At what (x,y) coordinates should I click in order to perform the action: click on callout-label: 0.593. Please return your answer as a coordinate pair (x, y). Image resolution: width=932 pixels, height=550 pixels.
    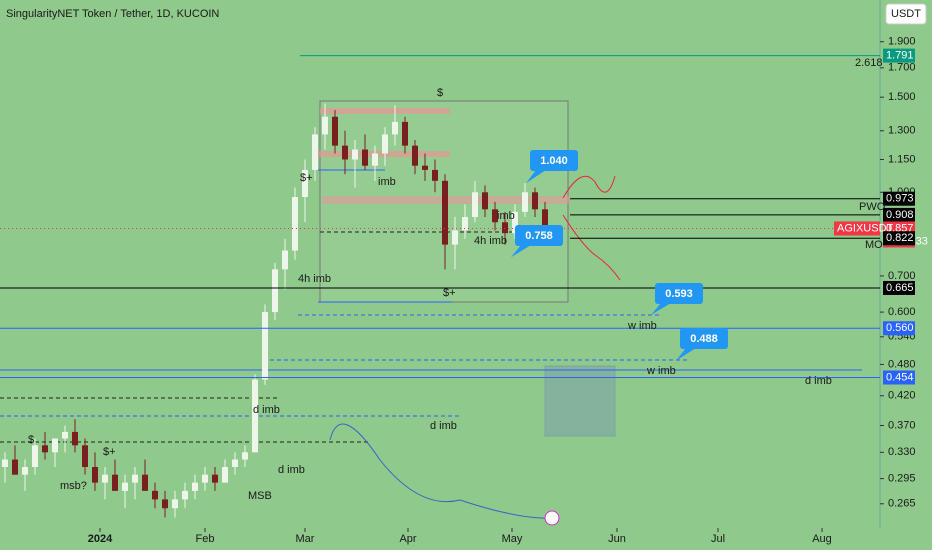
    Looking at the image, I should click on (679, 294).